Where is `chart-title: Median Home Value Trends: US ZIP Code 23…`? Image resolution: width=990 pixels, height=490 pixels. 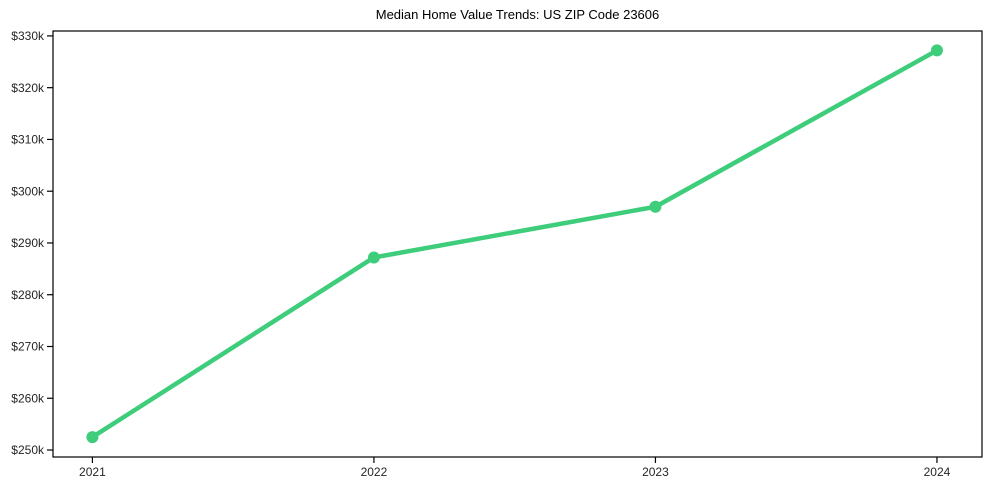
chart-title: Median Home Value Trends: US ZIP Code 23… is located at coordinates (517, 14).